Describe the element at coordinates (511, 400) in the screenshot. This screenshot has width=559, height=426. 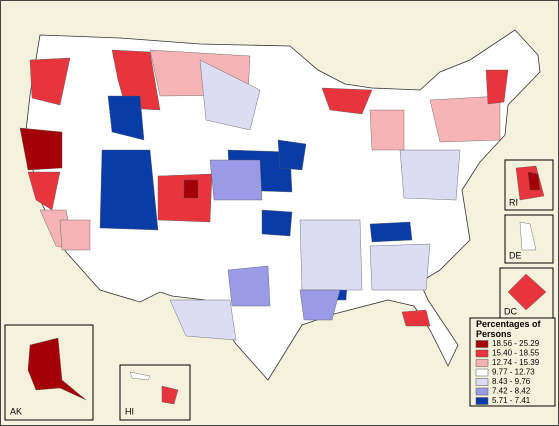
I see `legend-label: 5.71 - 7.41` at that location.